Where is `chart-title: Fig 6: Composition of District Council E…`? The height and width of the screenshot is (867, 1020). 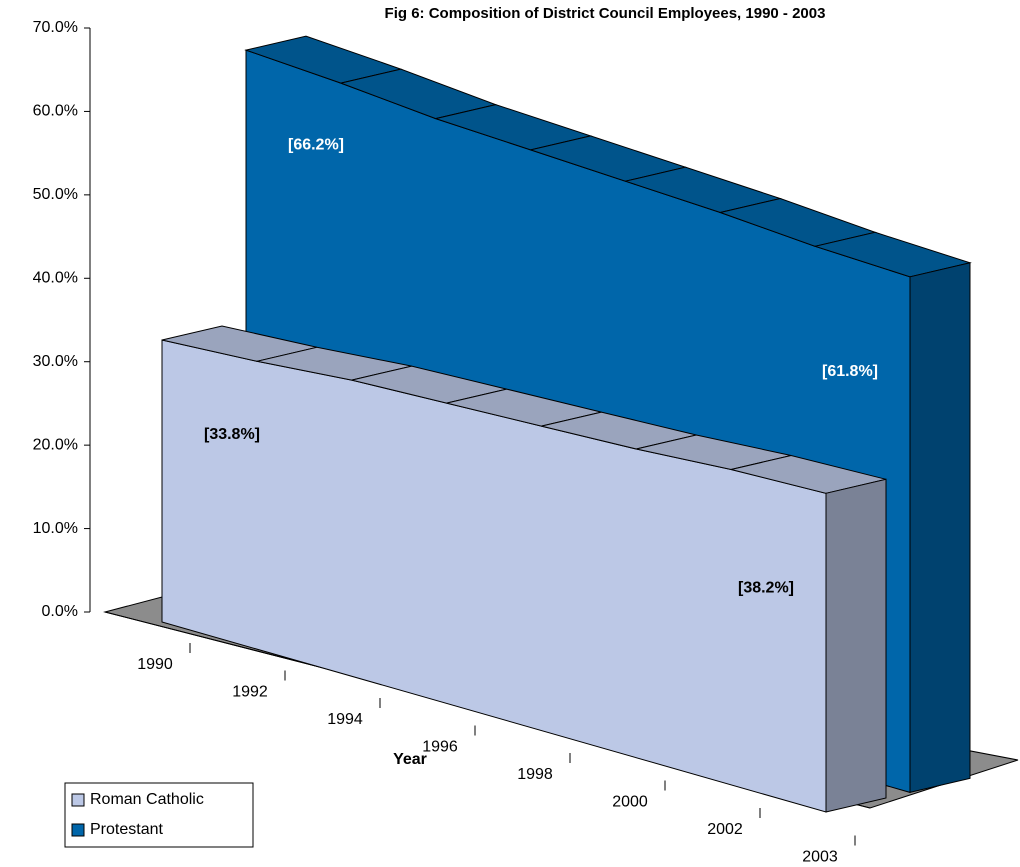 chart-title: Fig 6: Composition of District Council E… is located at coordinates (605, 13).